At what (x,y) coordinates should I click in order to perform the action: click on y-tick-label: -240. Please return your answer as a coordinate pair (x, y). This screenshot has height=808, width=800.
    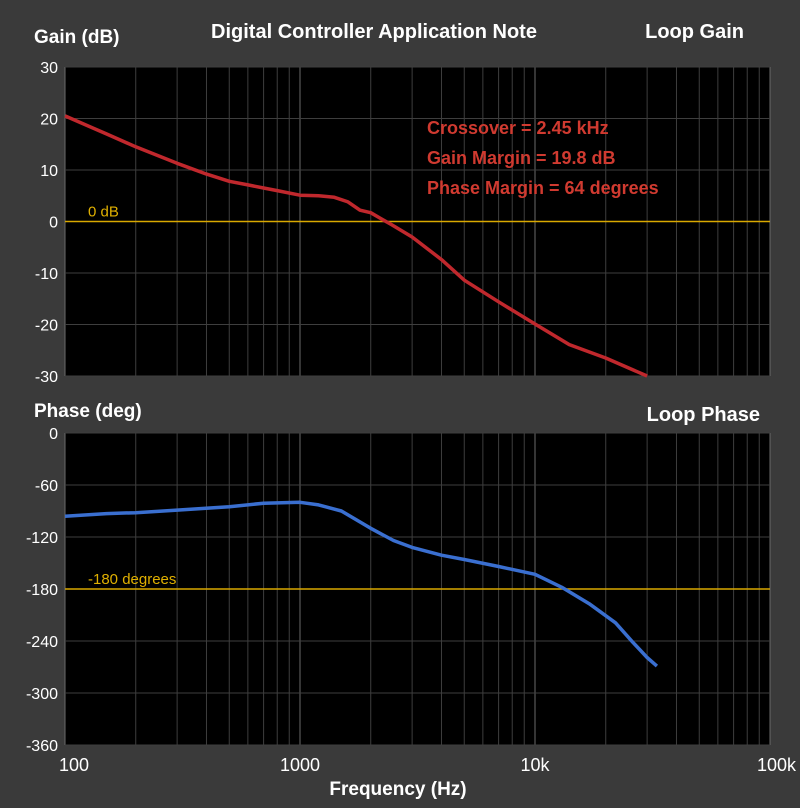
    Looking at the image, I should click on (42, 642).